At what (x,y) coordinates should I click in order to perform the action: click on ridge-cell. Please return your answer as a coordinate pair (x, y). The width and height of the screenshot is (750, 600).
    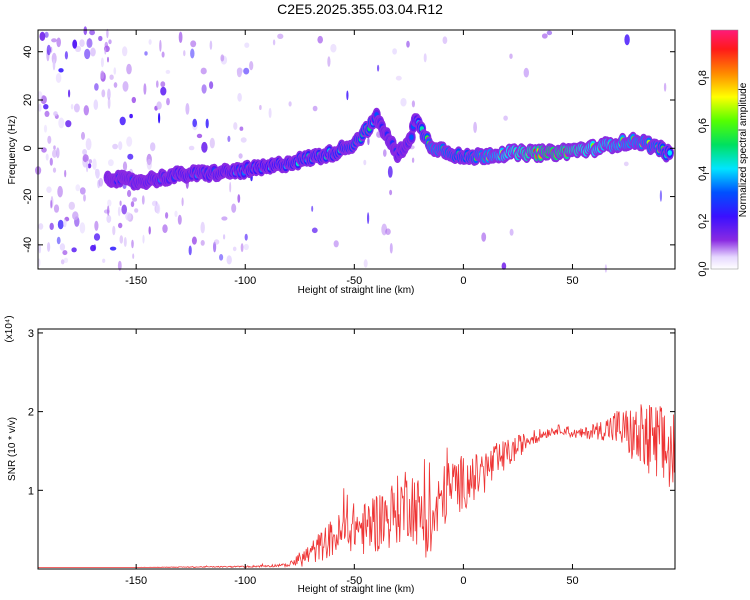
    Looking at the image, I should click on (669, 153).